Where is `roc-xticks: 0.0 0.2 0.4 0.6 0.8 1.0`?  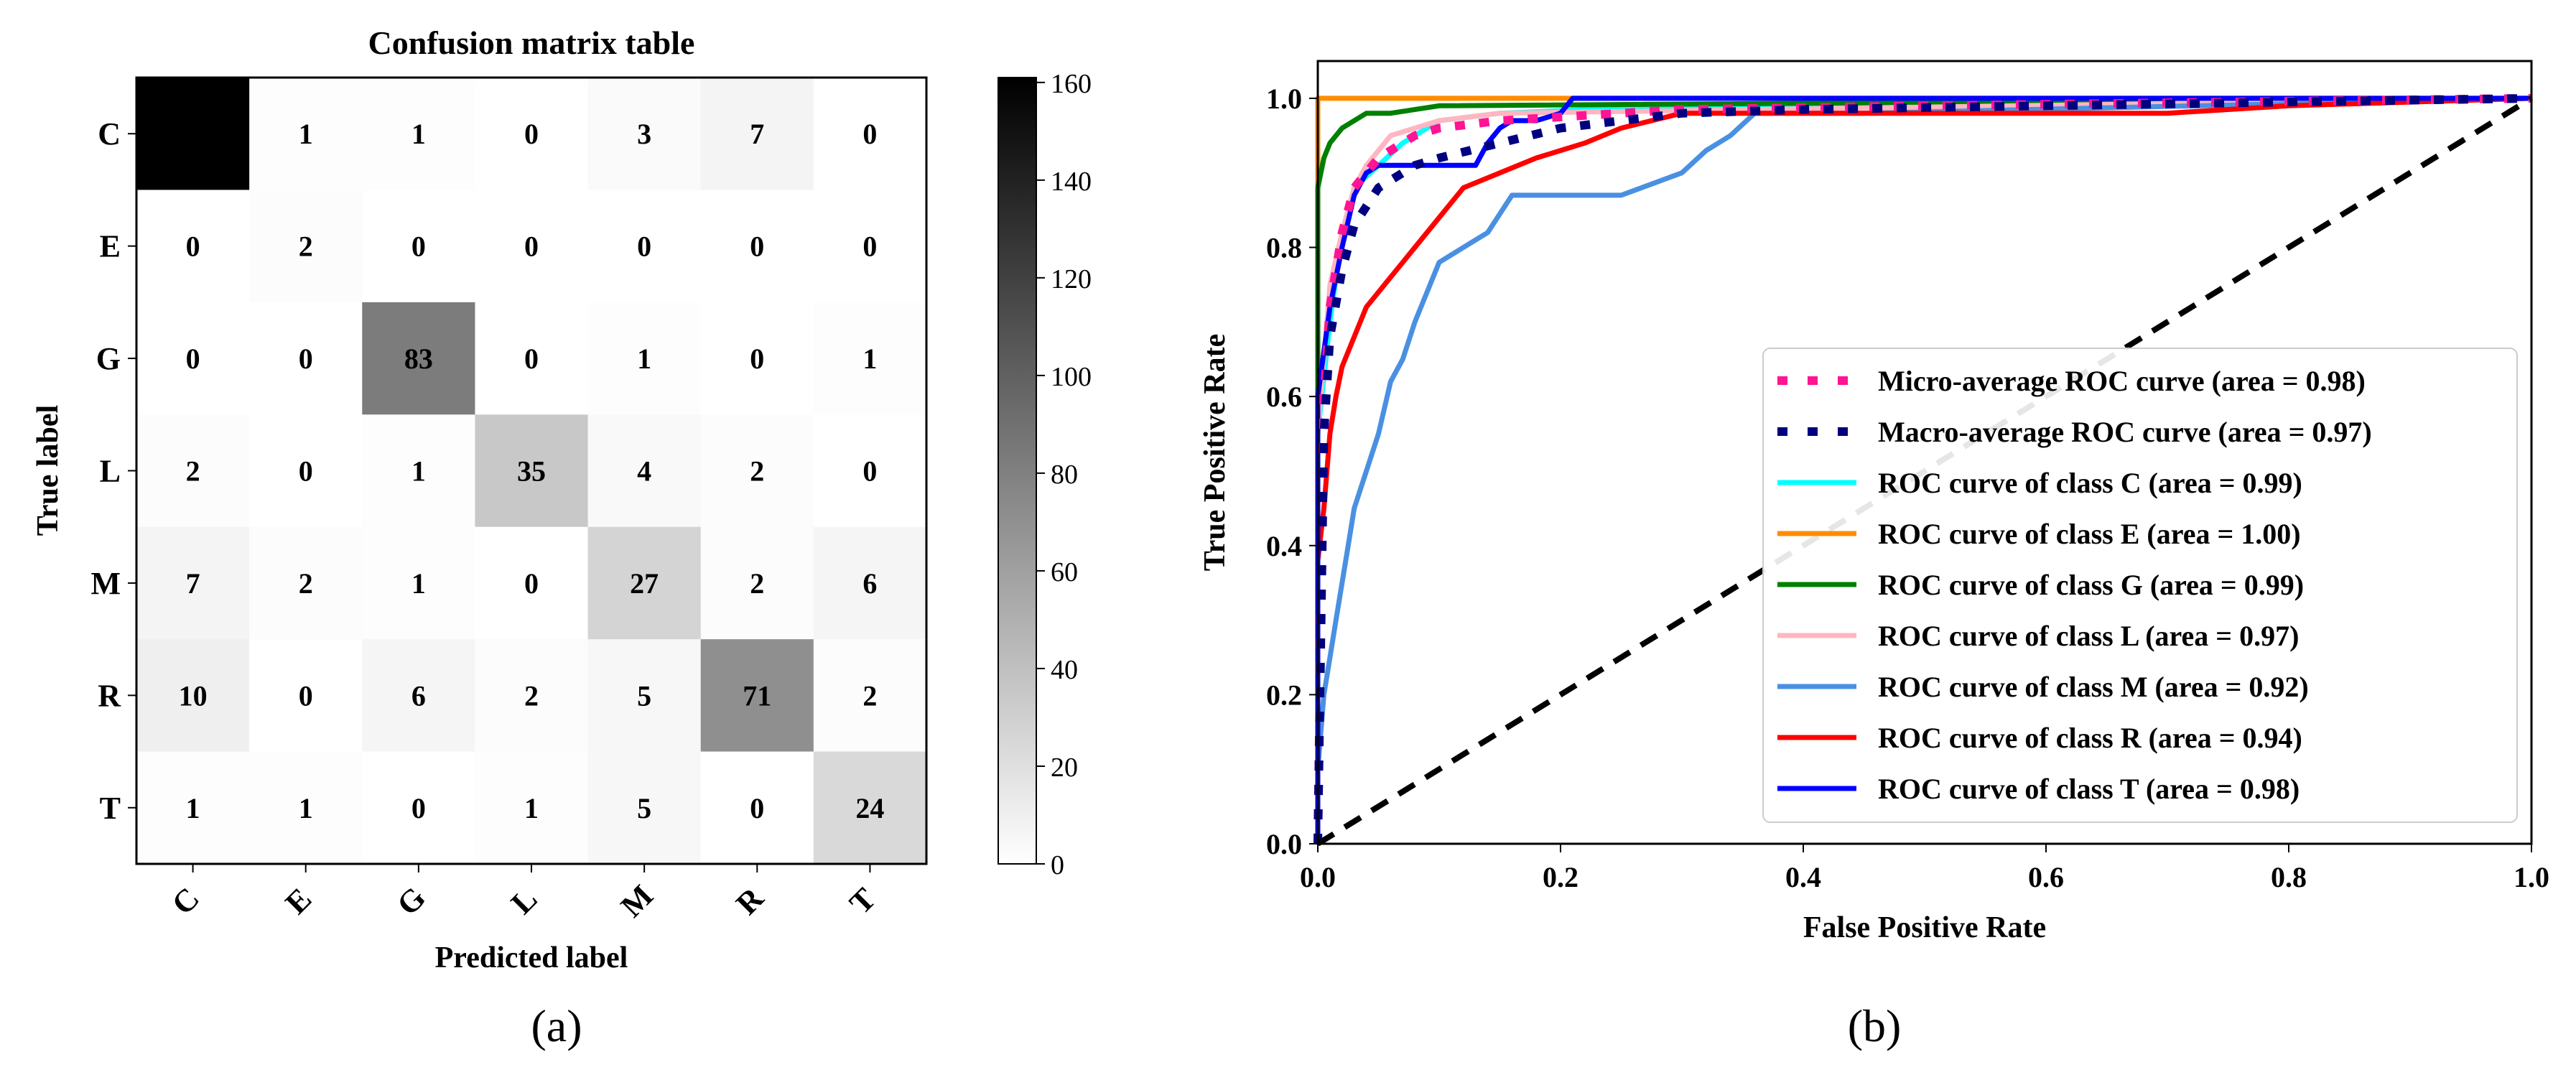 roc-xticks: 0.0 0.2 0.4 0.6 0.8 1.0 is located at coordinates (1925, 868).